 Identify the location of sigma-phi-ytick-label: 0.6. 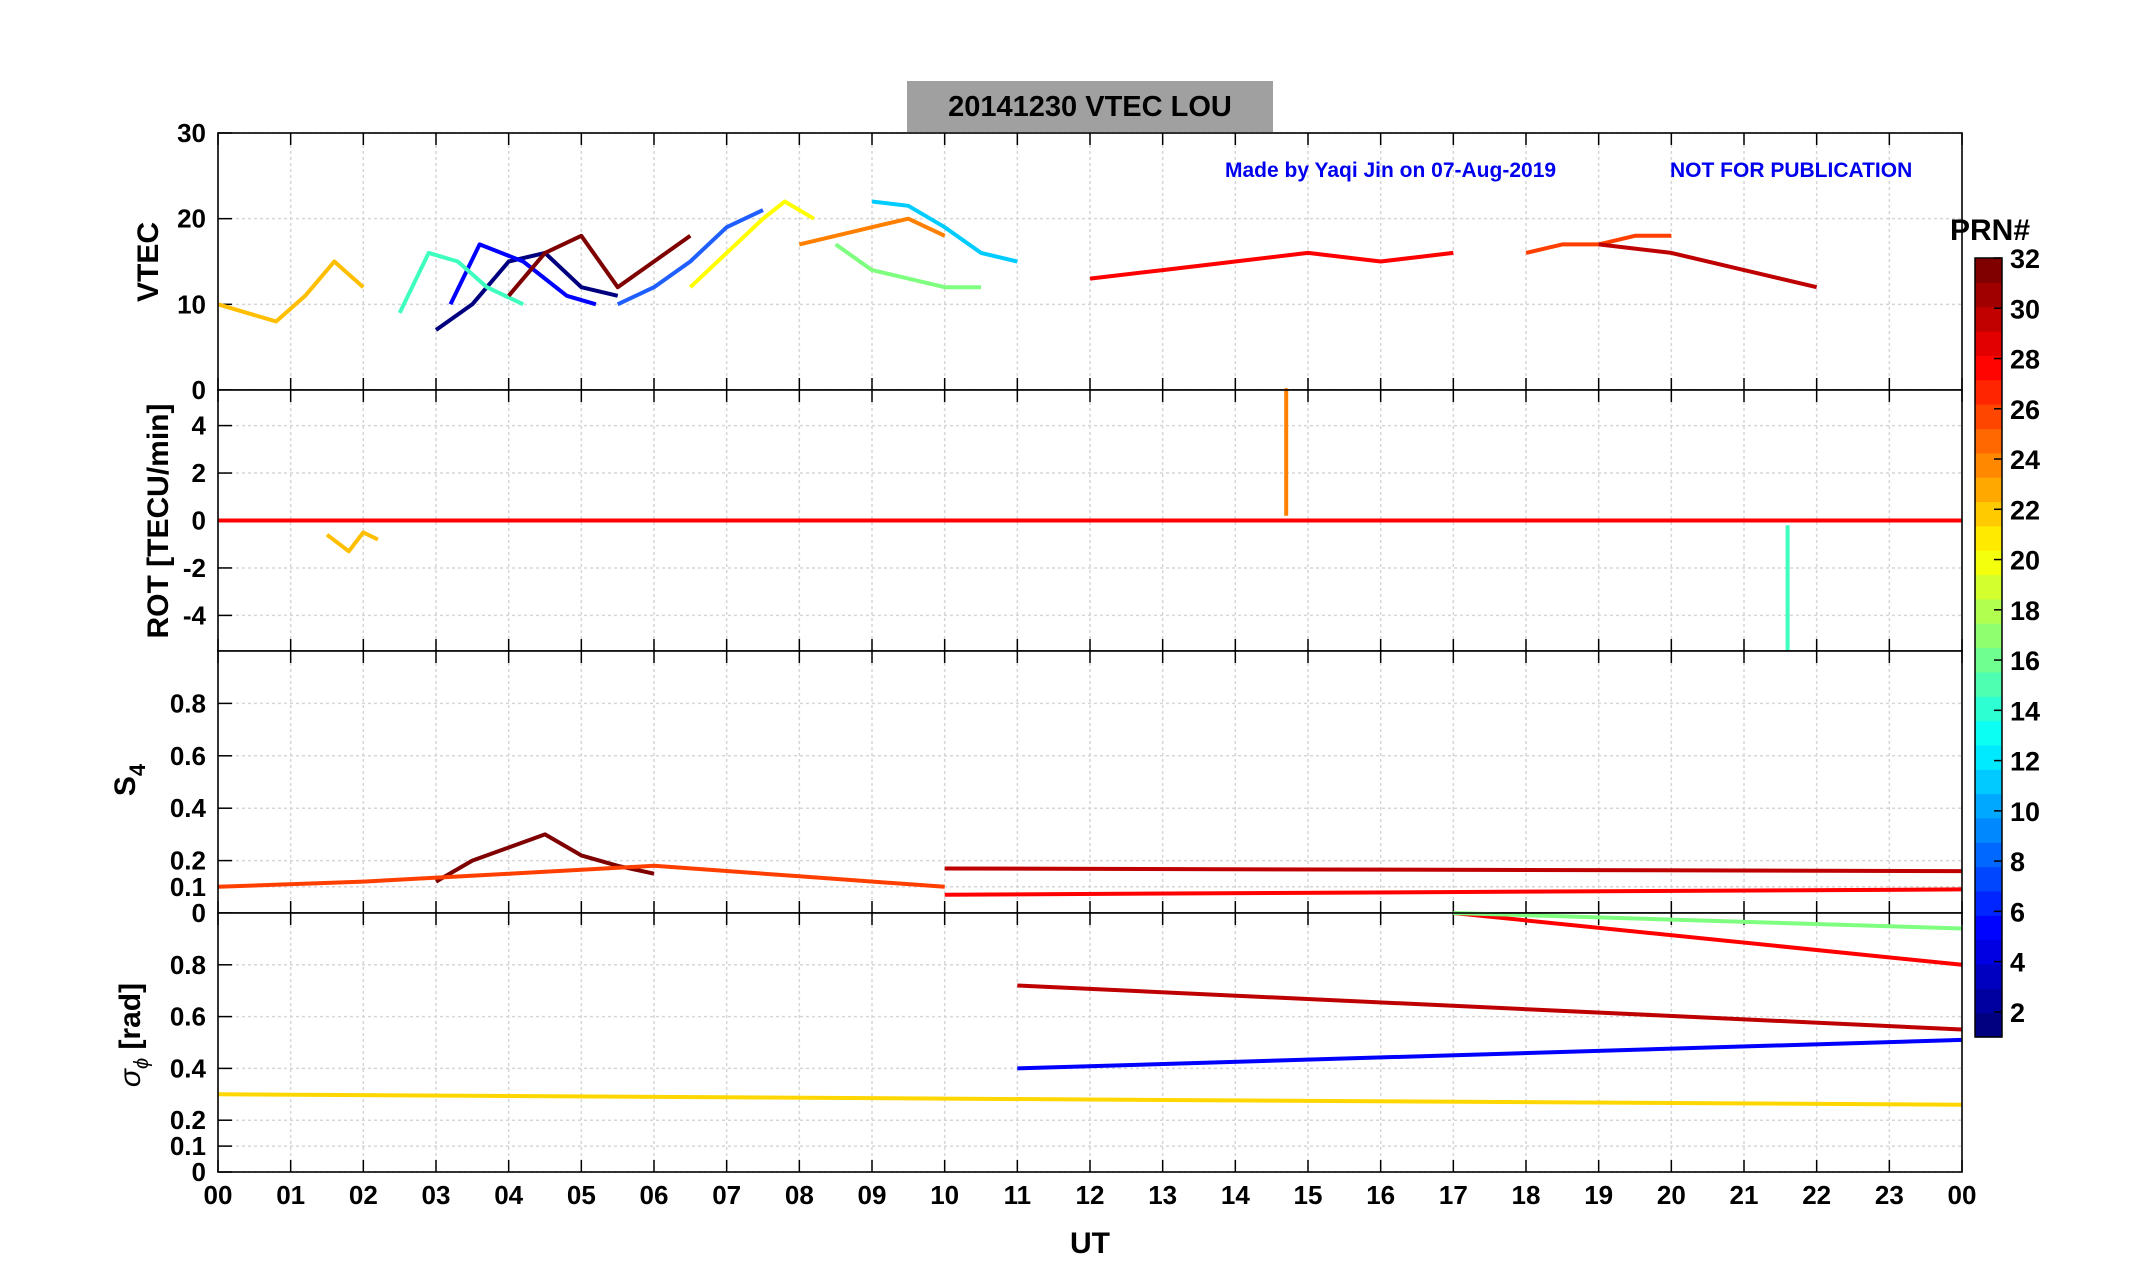
(188, 1017).